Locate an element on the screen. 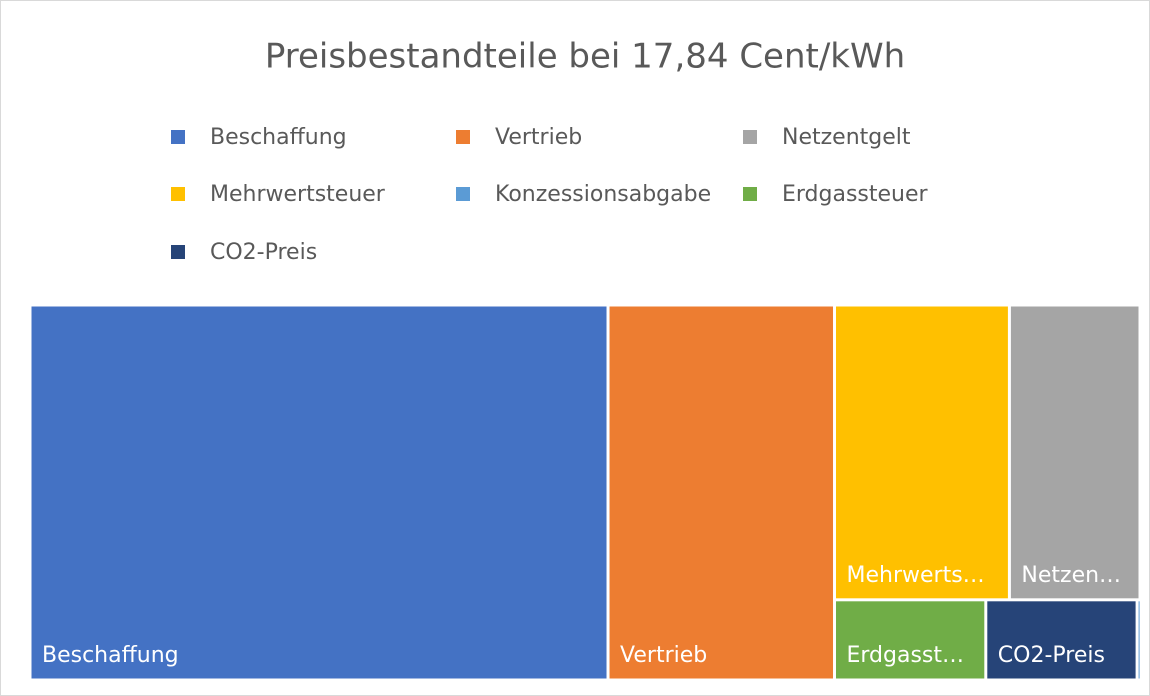  legend-label: Mehrwertsteuer is located at coordinates (298, 194).